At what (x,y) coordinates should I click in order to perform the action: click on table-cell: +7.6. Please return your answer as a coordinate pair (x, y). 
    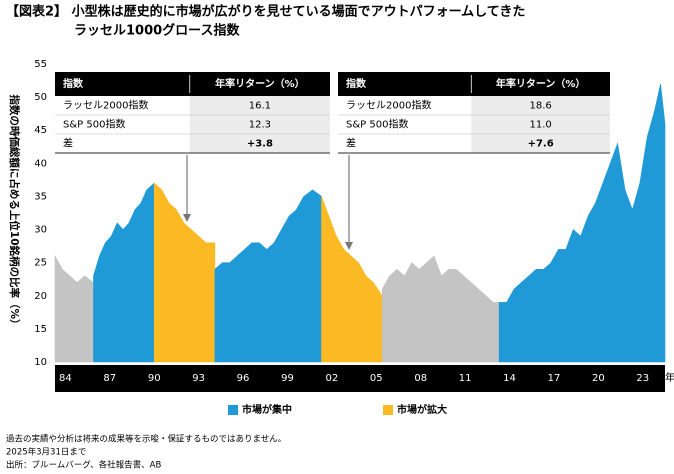
    Looking at the image, I should click on (541, 144).